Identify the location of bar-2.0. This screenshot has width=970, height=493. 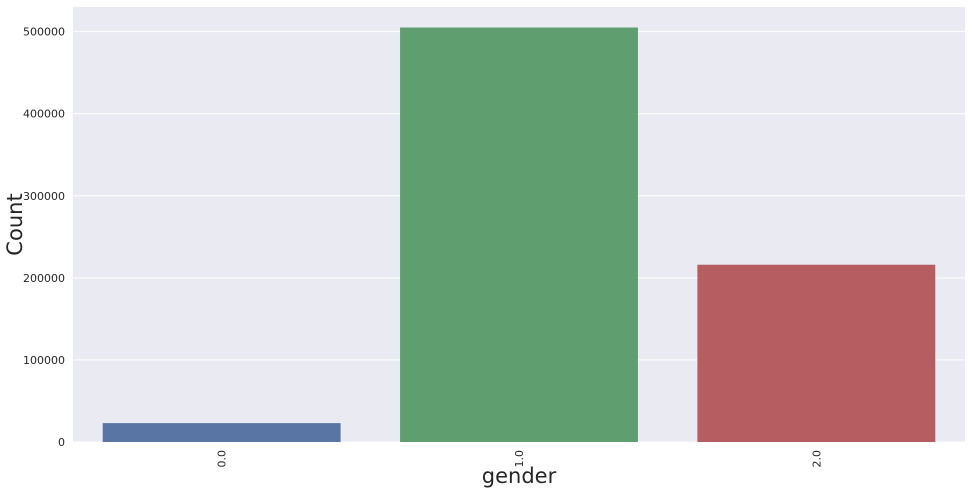
(816, 353).